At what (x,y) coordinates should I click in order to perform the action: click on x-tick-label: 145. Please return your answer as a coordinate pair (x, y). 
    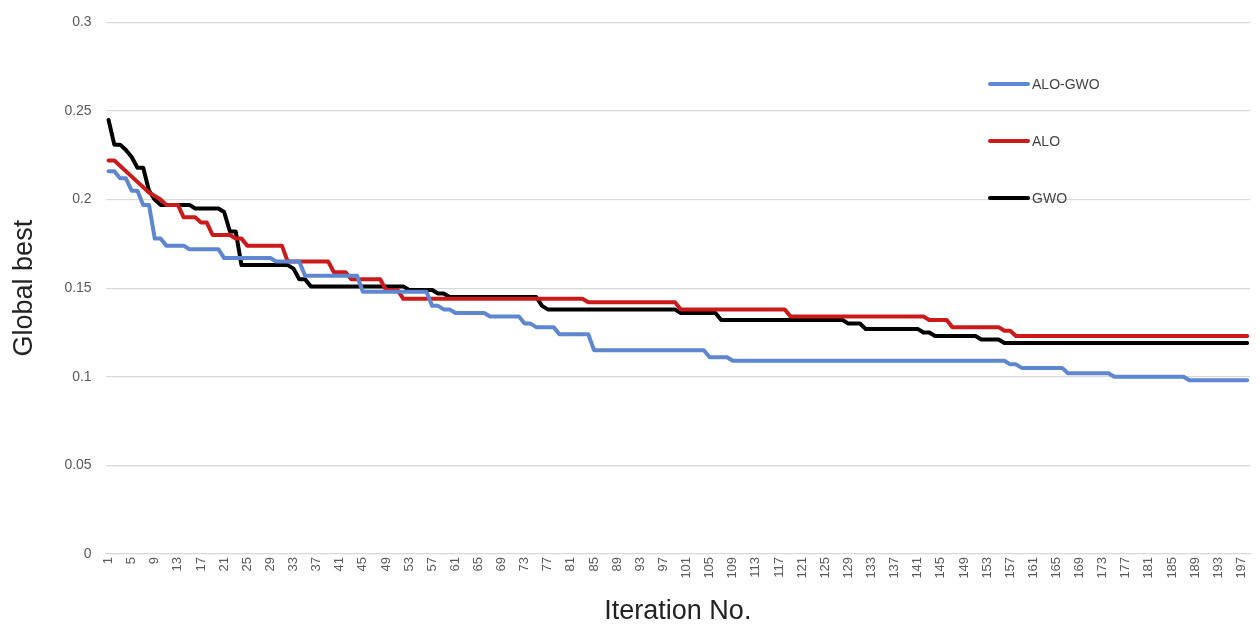
    Looking at the image, I should click on (940, 567).